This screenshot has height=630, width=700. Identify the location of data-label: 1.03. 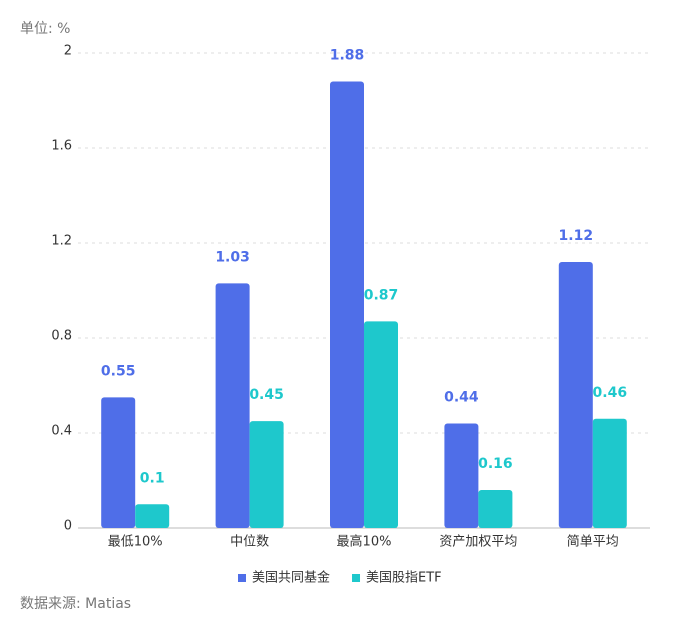
(232, 257).